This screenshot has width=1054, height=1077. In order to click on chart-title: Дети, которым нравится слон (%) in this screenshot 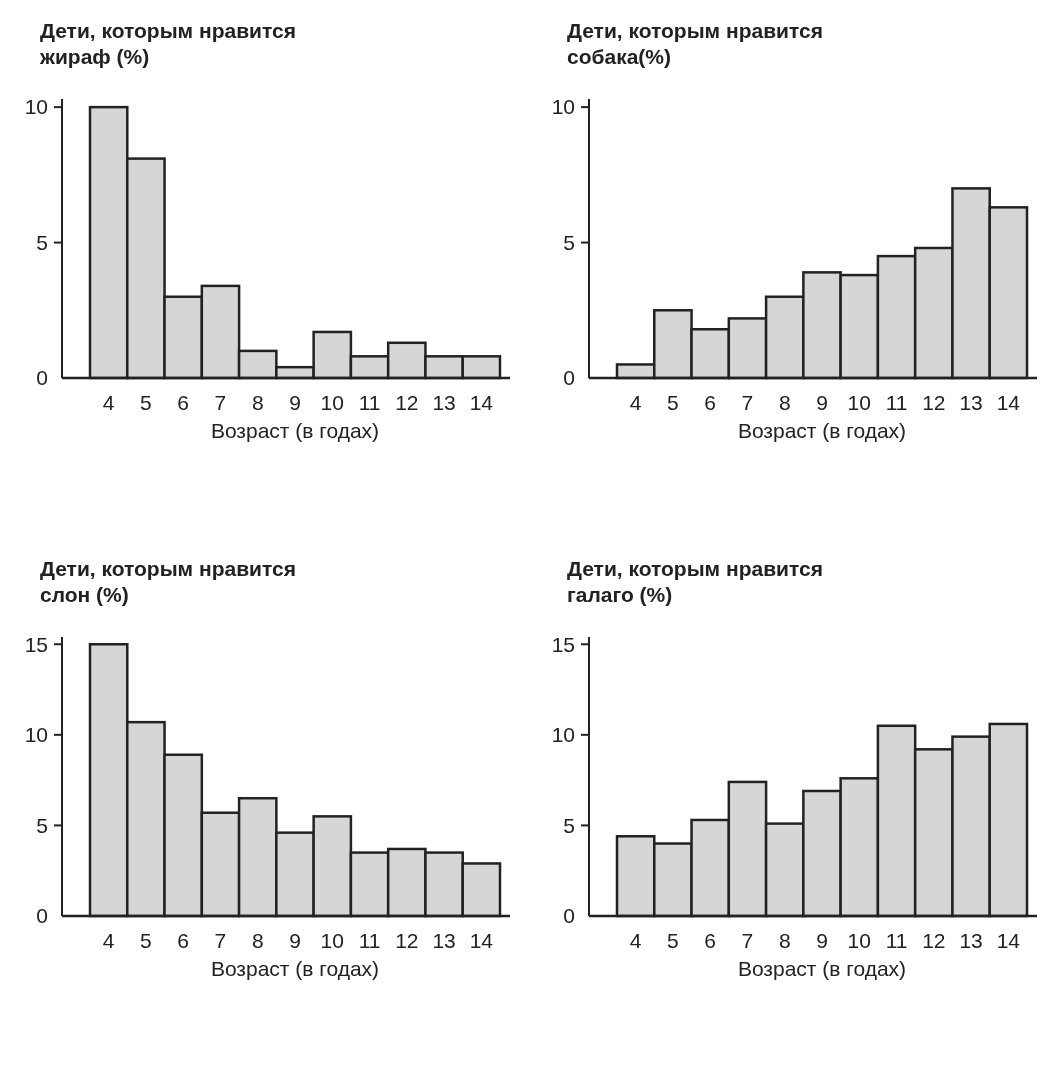, I will do `click(168, 581)`.